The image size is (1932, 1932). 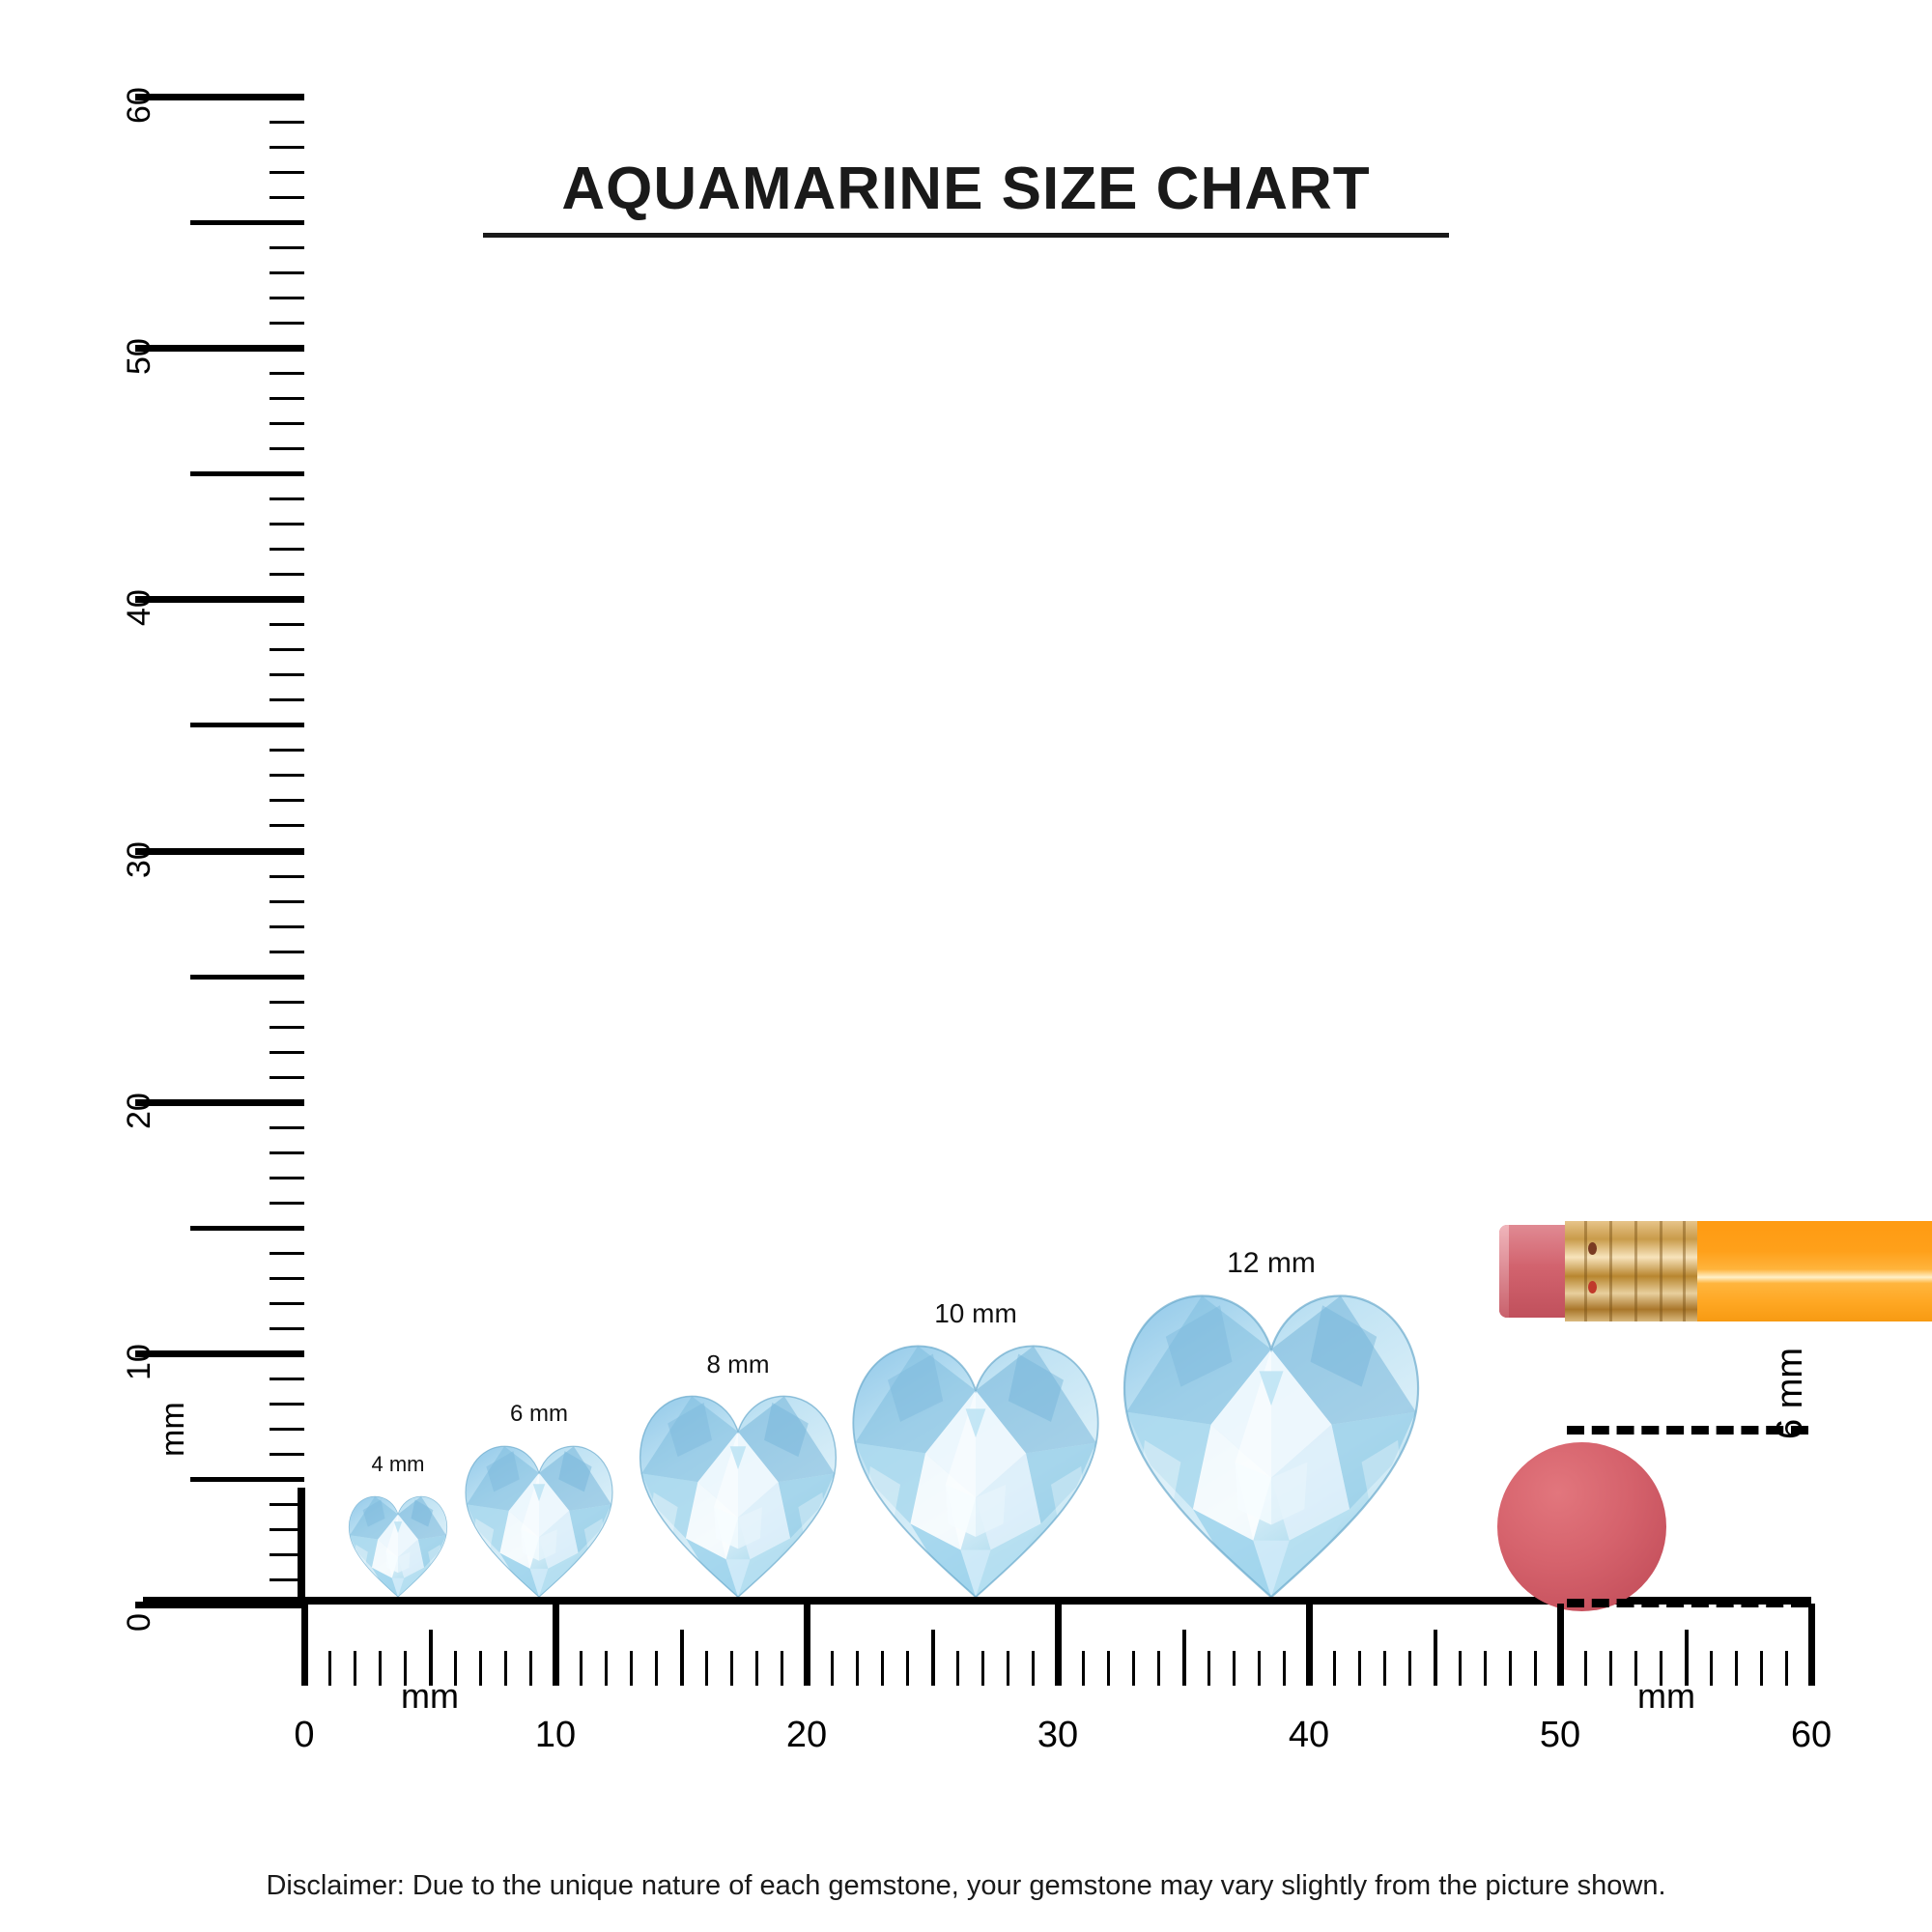 What do you see at coordinates (430, 1696) in the screenshot?
I see `horizontal-ruler-unit-label-left: mm` at bounding box center [430, 1696].